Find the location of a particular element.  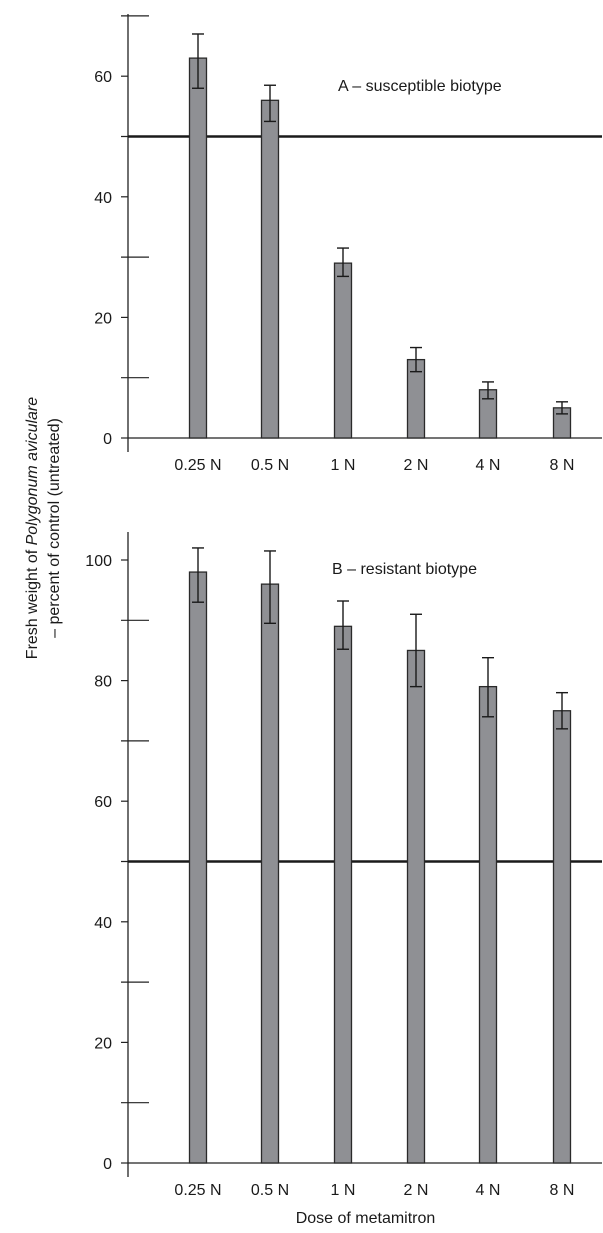

y-tick-label: 80 is located at coordinates (103, 682).